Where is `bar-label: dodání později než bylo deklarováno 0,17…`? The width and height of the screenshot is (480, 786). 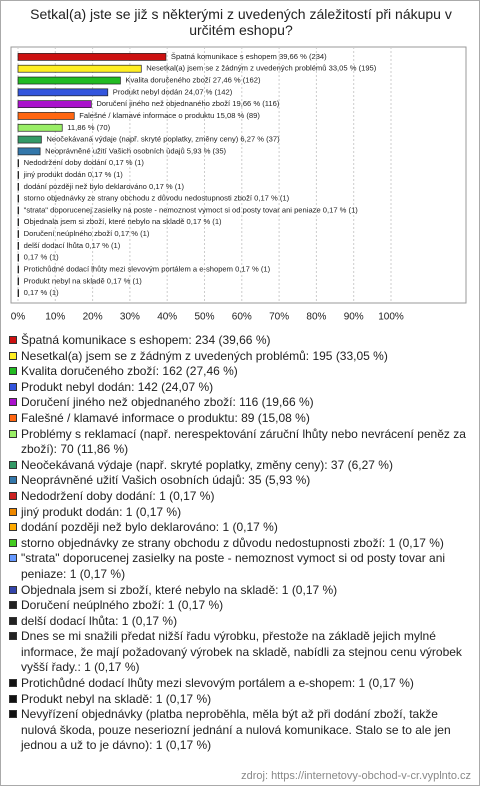
bar-label: dodání později než bylo deklarováno 0,17… is located at coordinates (104, 186).